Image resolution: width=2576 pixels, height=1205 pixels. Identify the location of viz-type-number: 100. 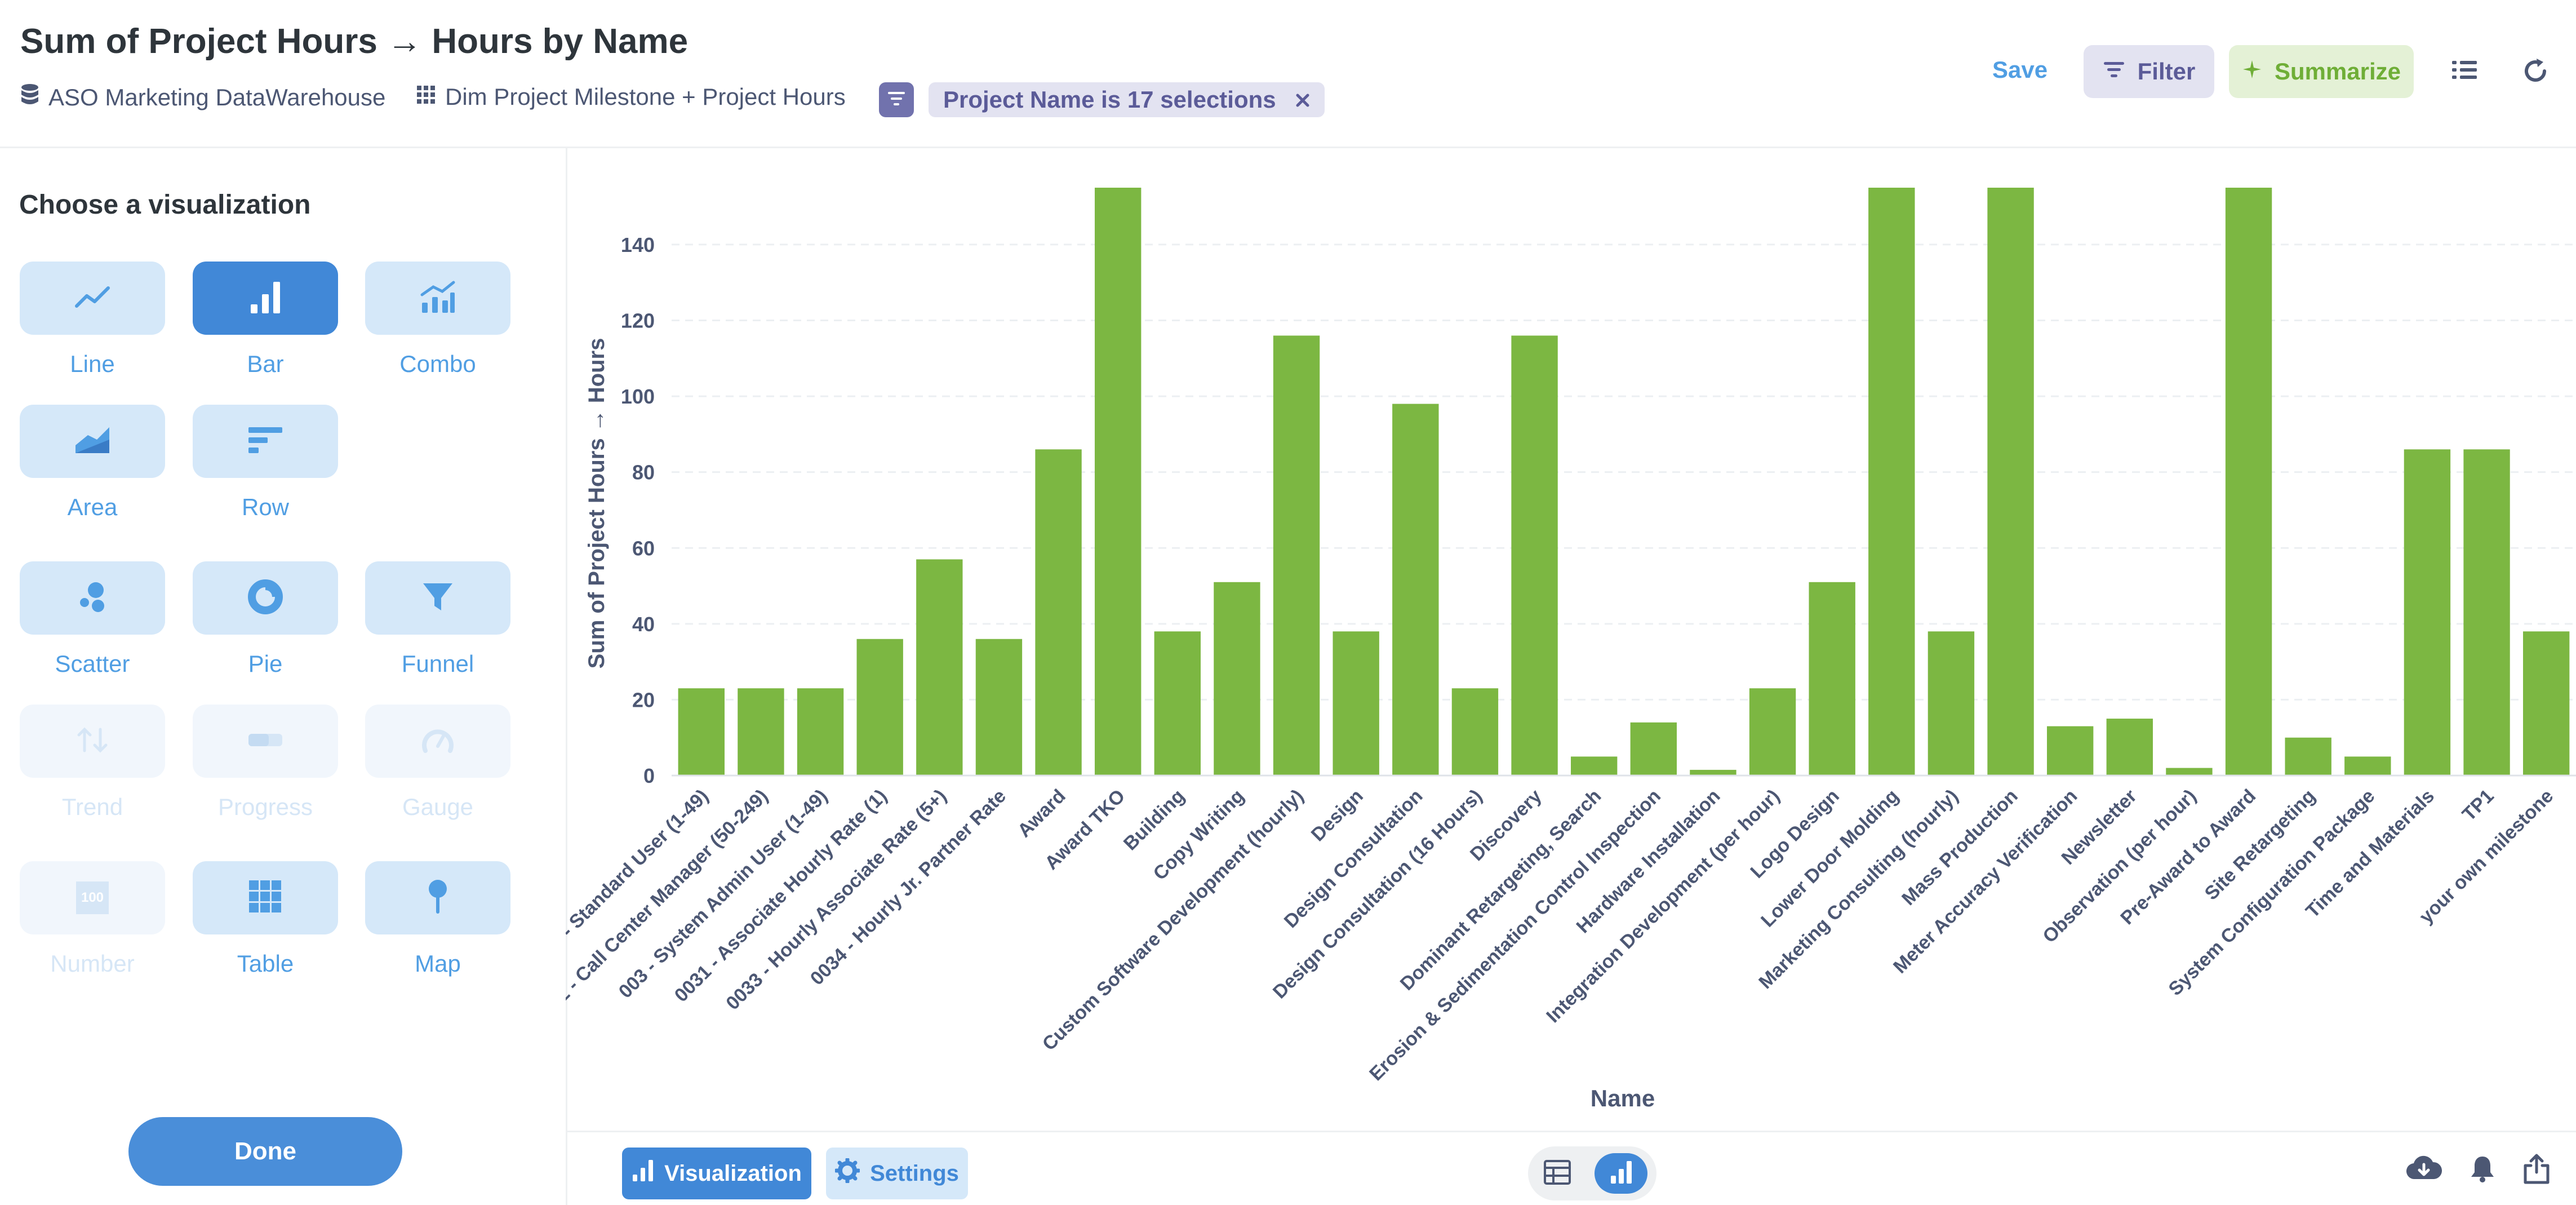
(92, 897).